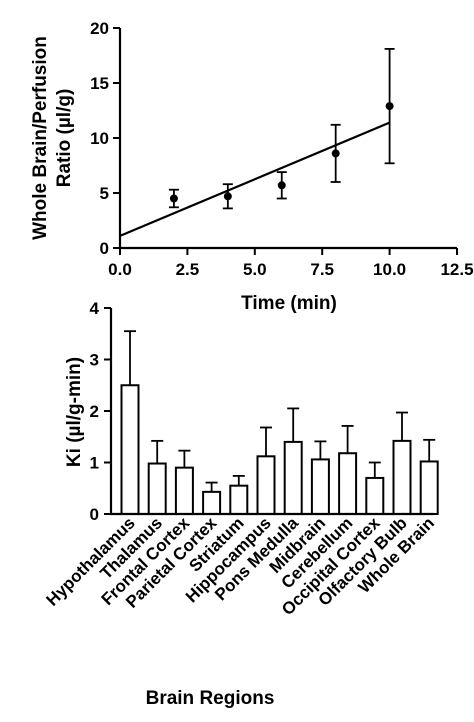 This screenshot has width=474, height=722. Describe the element at coordinates (94, 360) in the screenshot. I see `bottom-y-tick-label: 3` at that location.